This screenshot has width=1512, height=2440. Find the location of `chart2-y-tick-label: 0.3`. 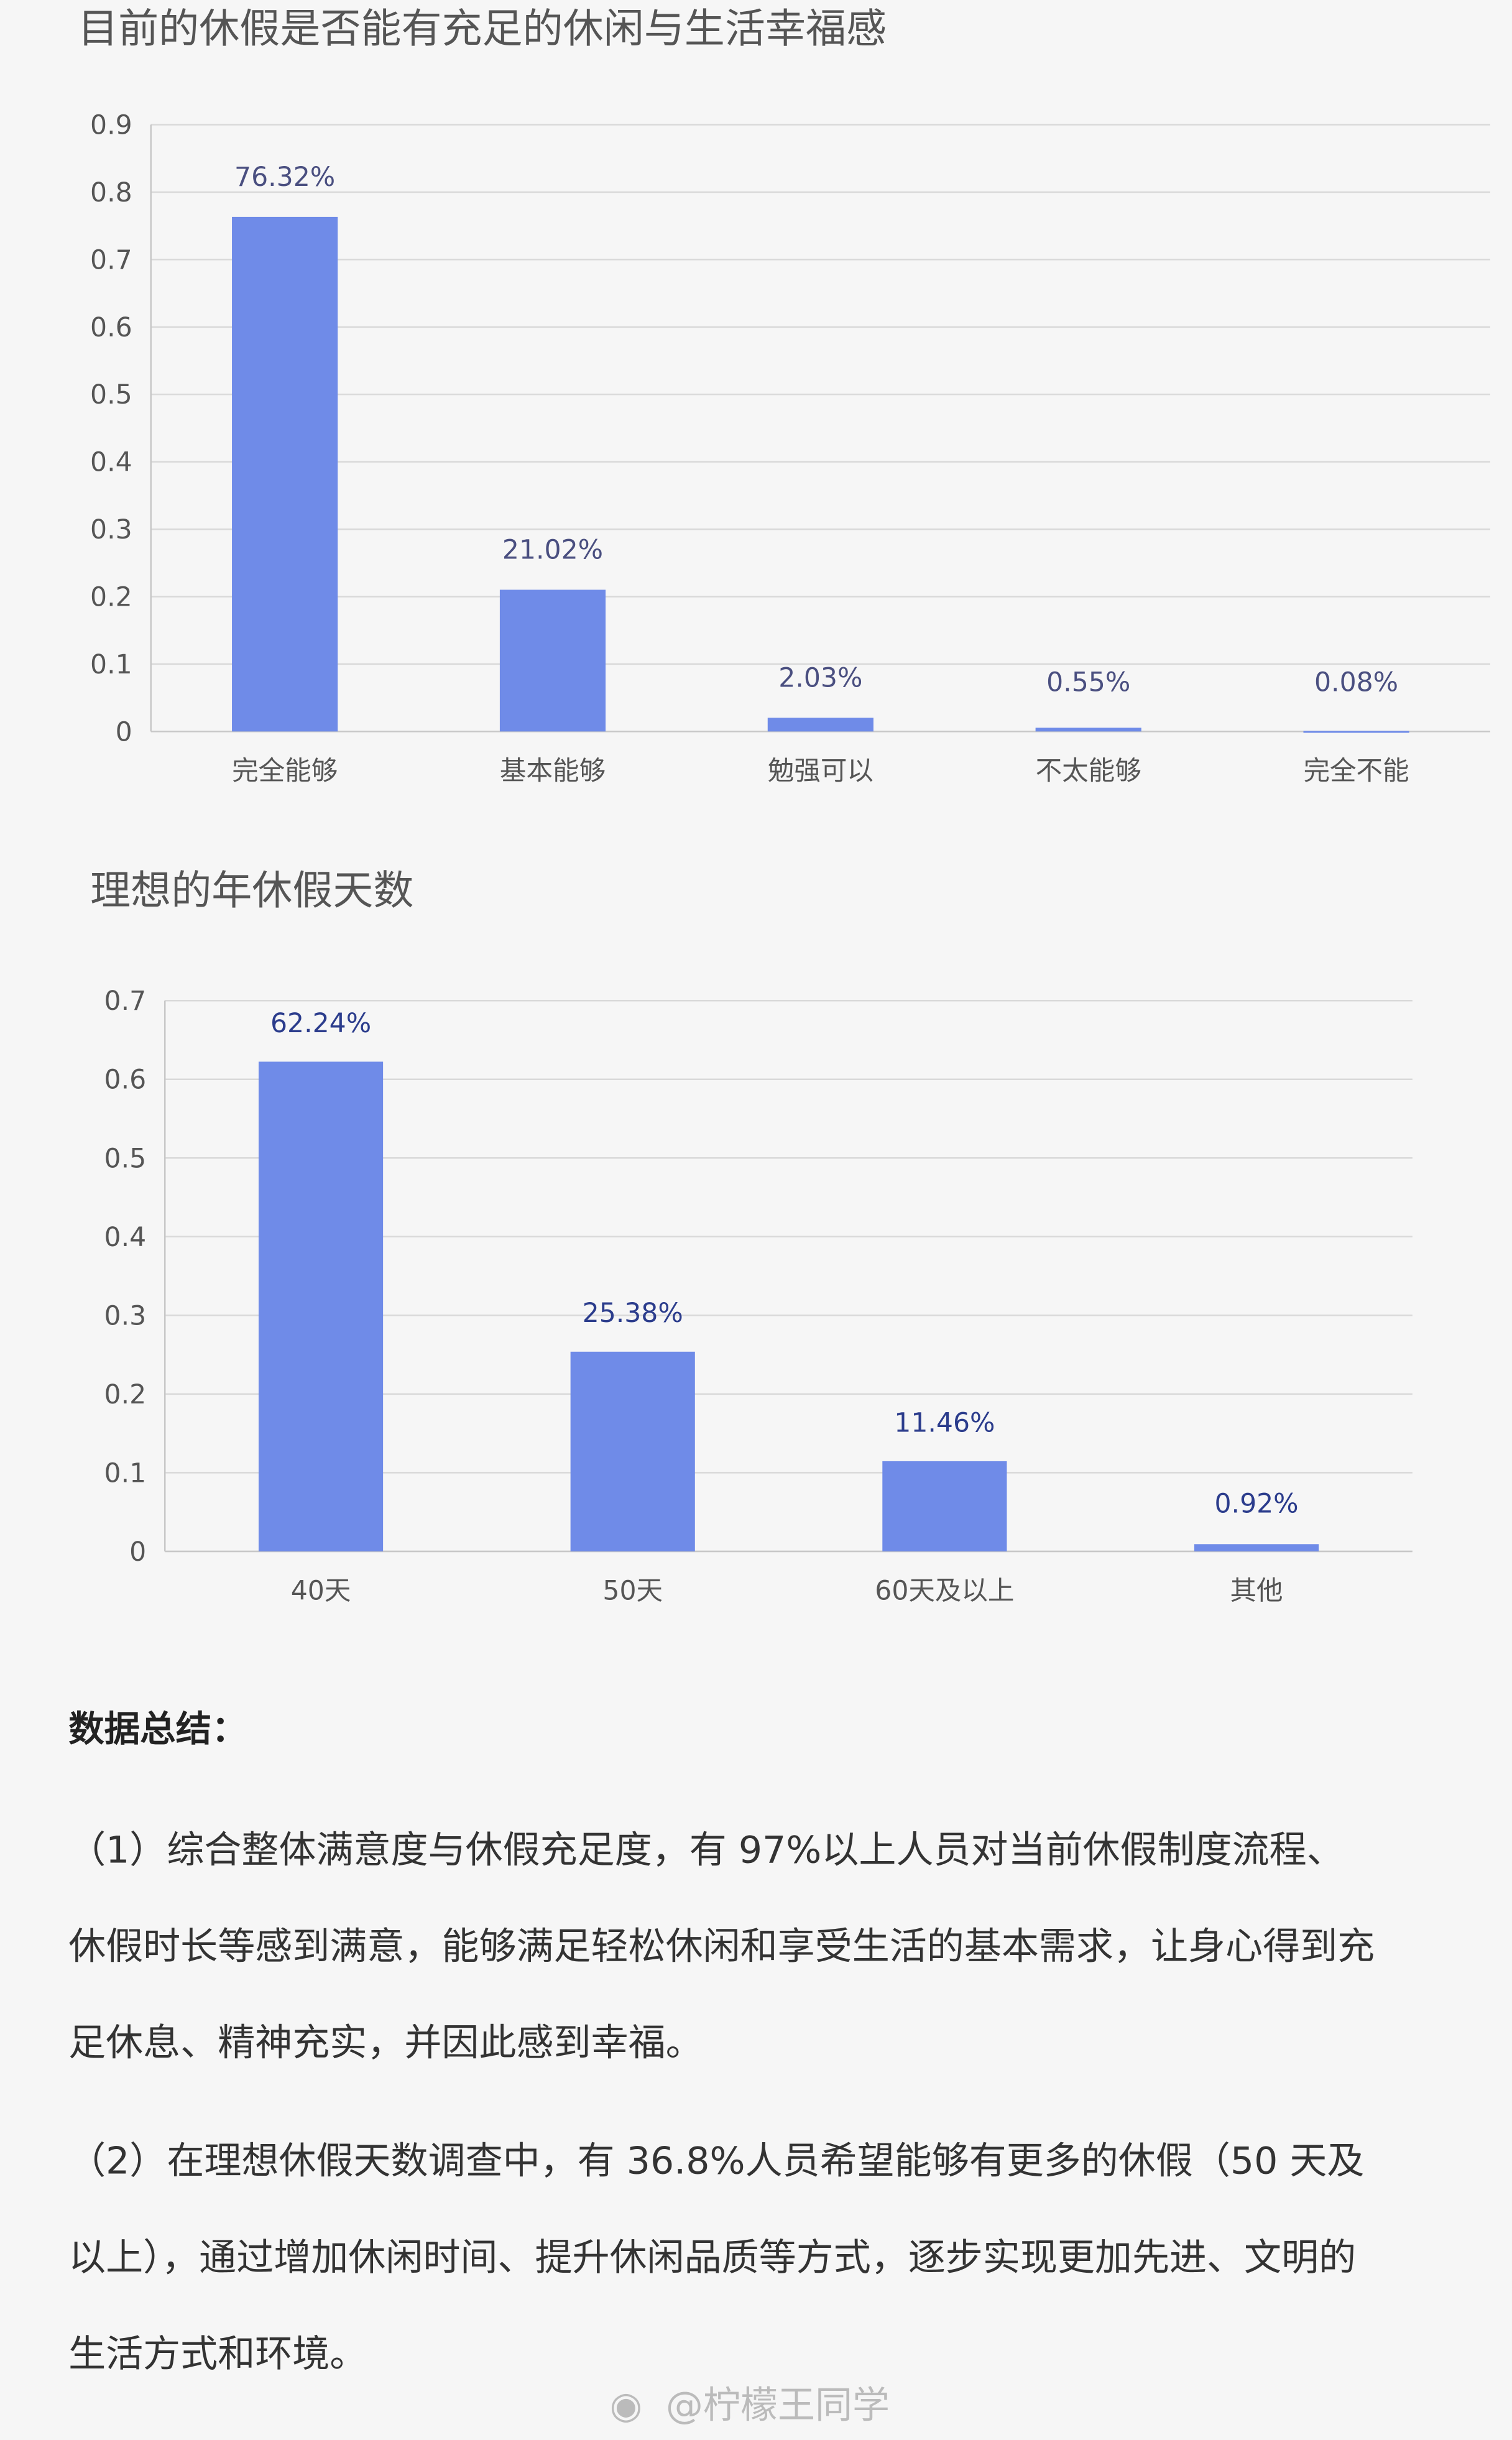

chart2-y-tick-label: 0.3 is located at coordinates (125, 1316).